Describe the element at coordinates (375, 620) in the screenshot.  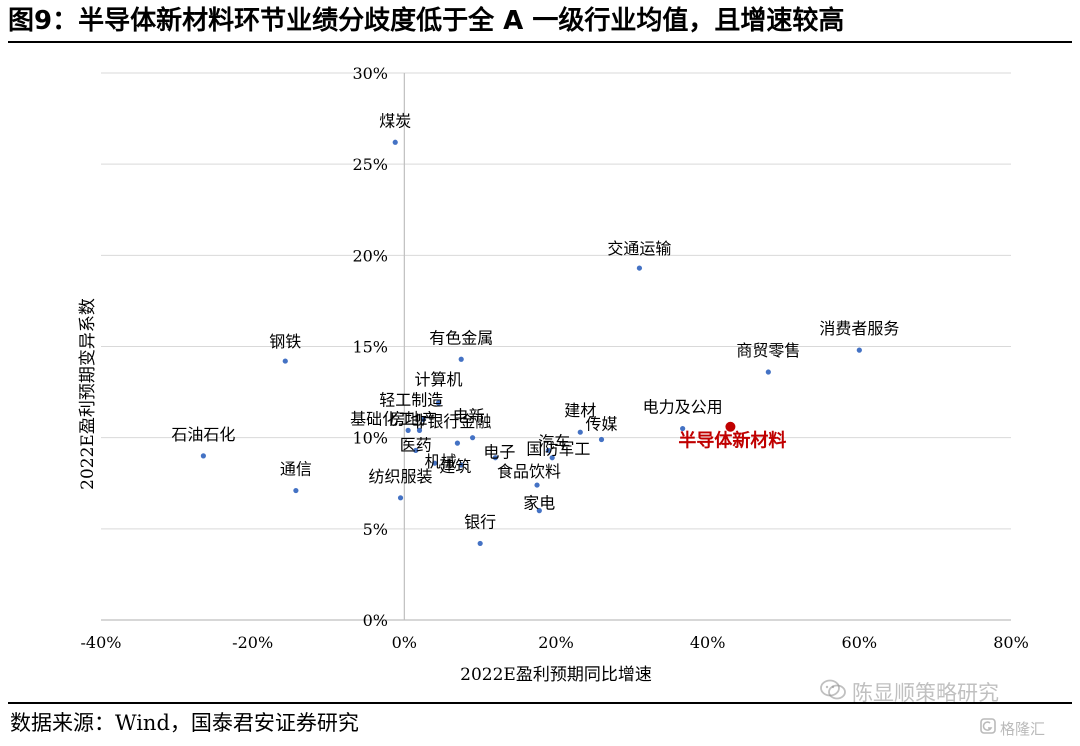
I see `y-tick-label: 0%` at that location.